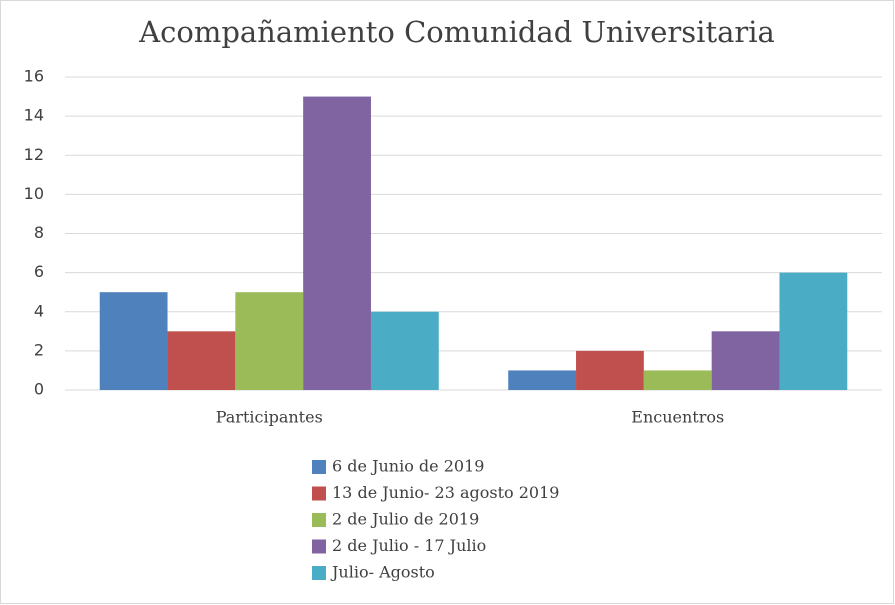  Describe the element at coordinates (382, 572) in the screenshot. I see `legend-label: Julio- Agosto` at that location.